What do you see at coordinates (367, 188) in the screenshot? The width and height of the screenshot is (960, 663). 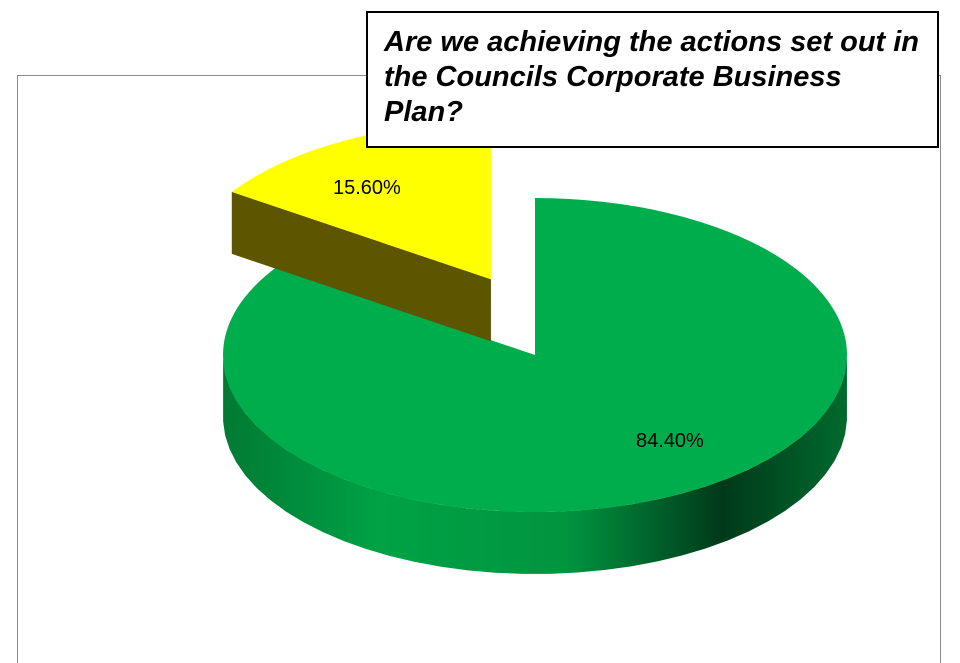 I see `data-label-15: 15.60%` at bounding box center [367, 188].